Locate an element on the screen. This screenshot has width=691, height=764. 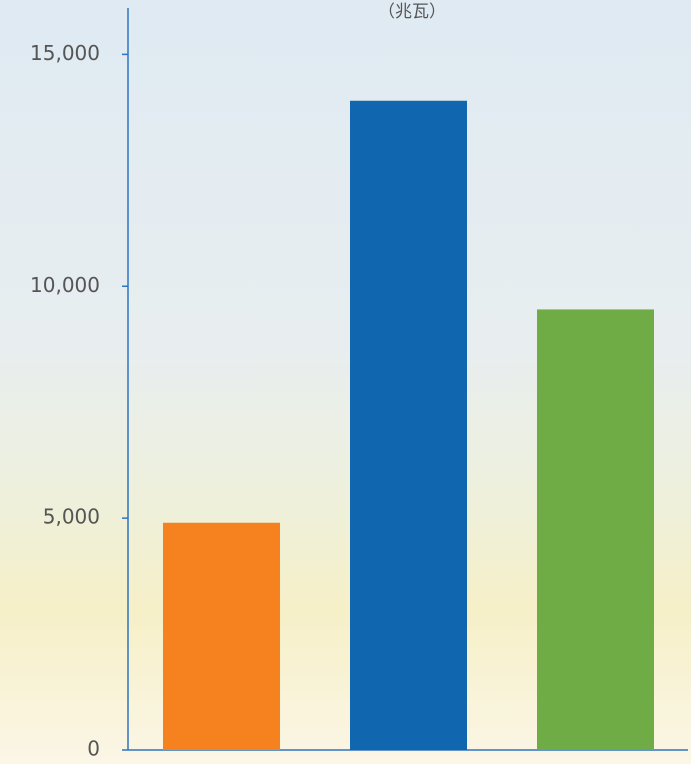
y-tick-label: 15,000 is located at coordinates (65, 53).